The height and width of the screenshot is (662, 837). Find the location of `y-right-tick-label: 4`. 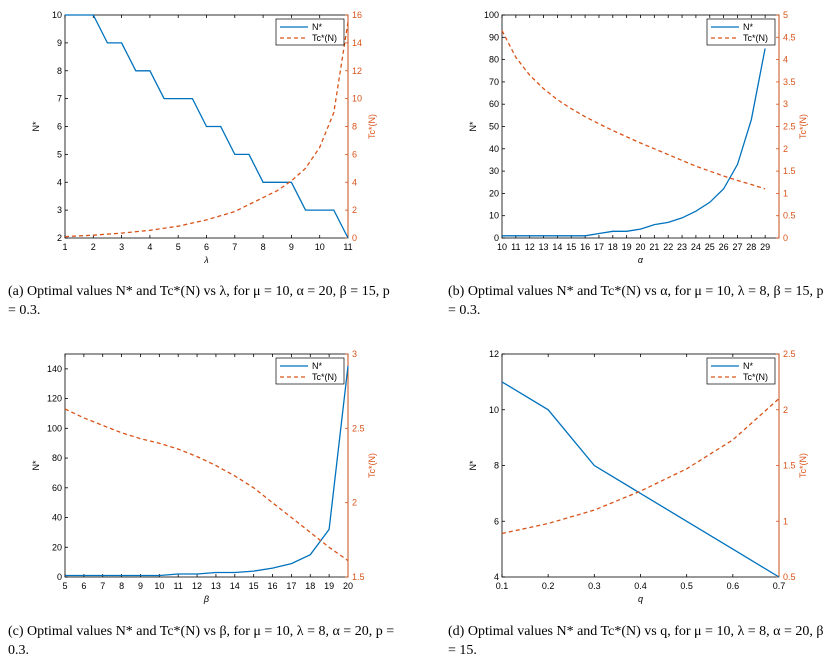

y-right-tick-label: 4 is located at coordinates (354, 182).